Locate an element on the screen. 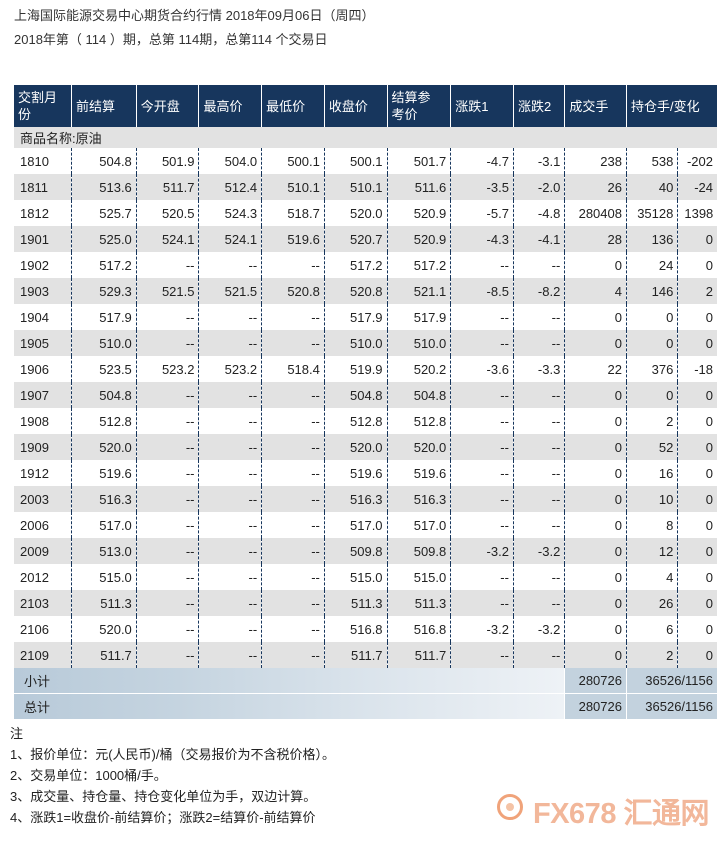 The image size is (719, 844). delivery-month-cell: 1905 is located at coordinates (43, 343).